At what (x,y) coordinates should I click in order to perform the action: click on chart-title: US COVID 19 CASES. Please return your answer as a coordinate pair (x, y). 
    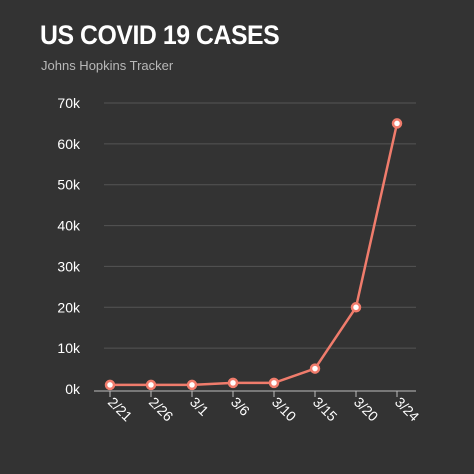
    Looking at the image, I should click on (160, 35).